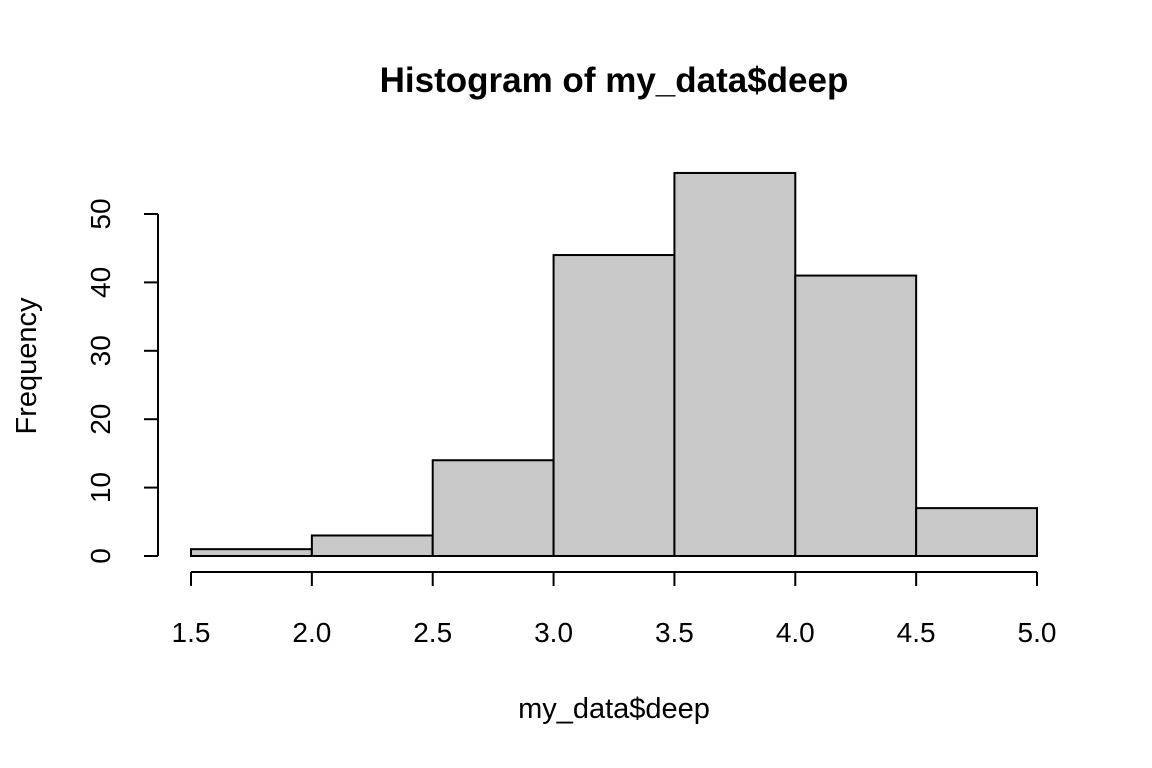 The image size is (1152, 768). I want to click on x-tick-label: 5.0, so click(1037, 632).